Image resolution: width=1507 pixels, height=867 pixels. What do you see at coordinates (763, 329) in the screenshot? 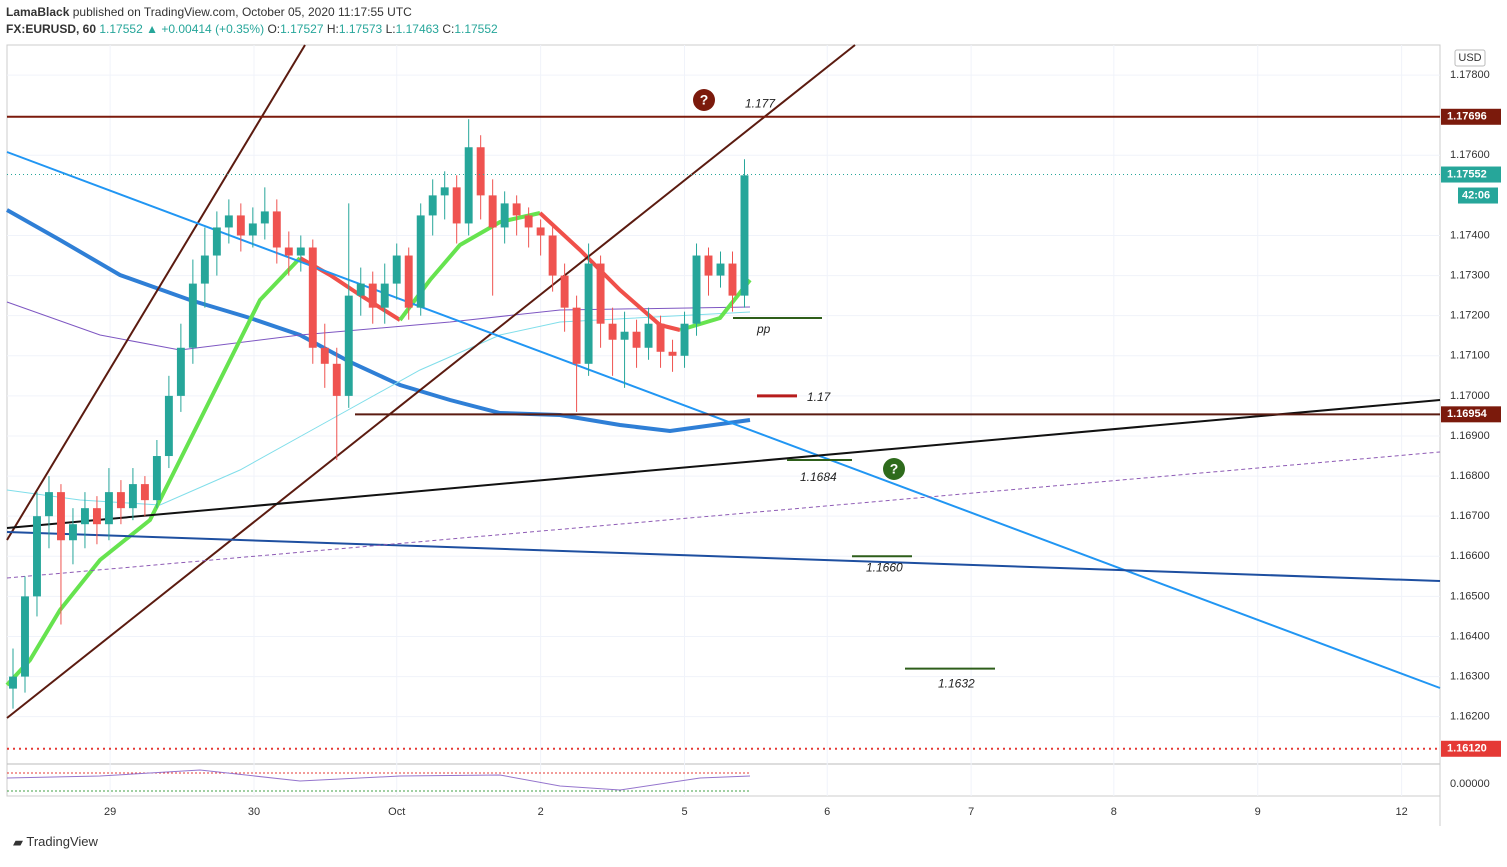
I see `pp-label: pp` at bounding box center [763, 329].